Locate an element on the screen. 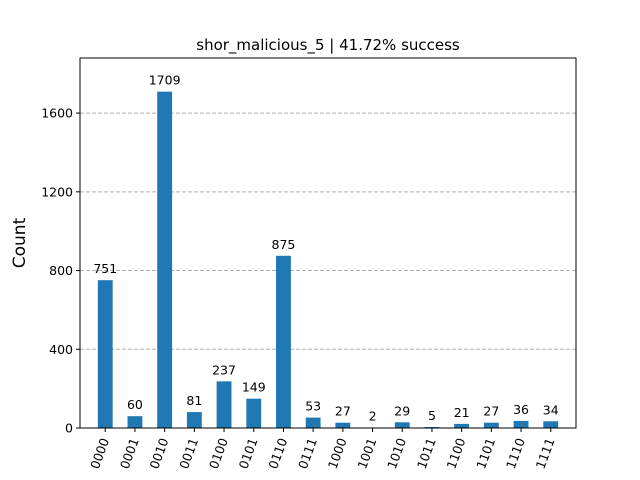  x-tick-label: 1000 is located at coordinates (337, 453).